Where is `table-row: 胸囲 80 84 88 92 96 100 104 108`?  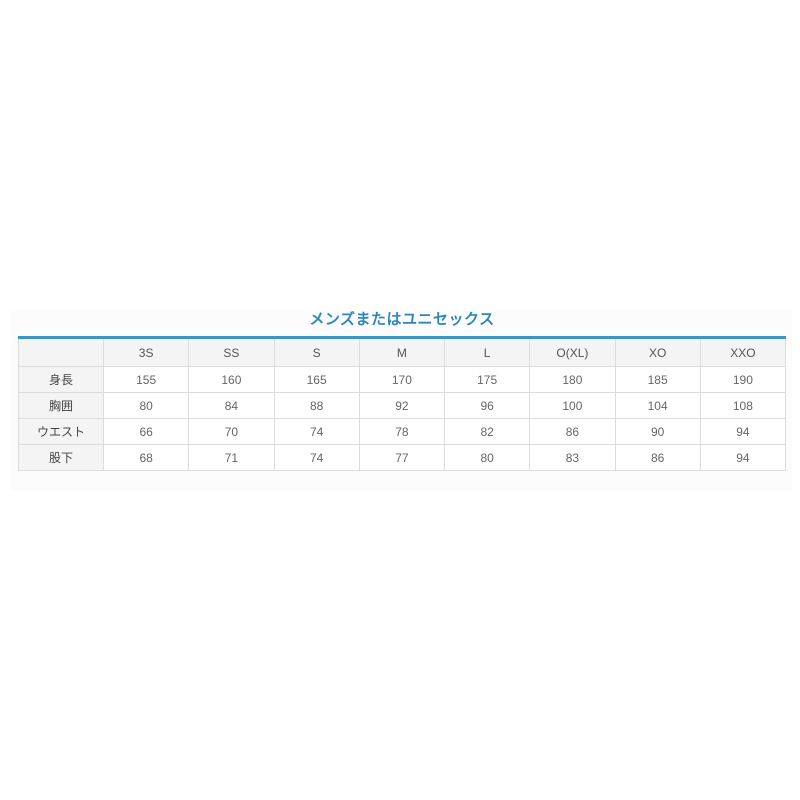
table-row: 胸囲 80 84 88 92 96 100 104 108 is located at coordinates (402, 405).